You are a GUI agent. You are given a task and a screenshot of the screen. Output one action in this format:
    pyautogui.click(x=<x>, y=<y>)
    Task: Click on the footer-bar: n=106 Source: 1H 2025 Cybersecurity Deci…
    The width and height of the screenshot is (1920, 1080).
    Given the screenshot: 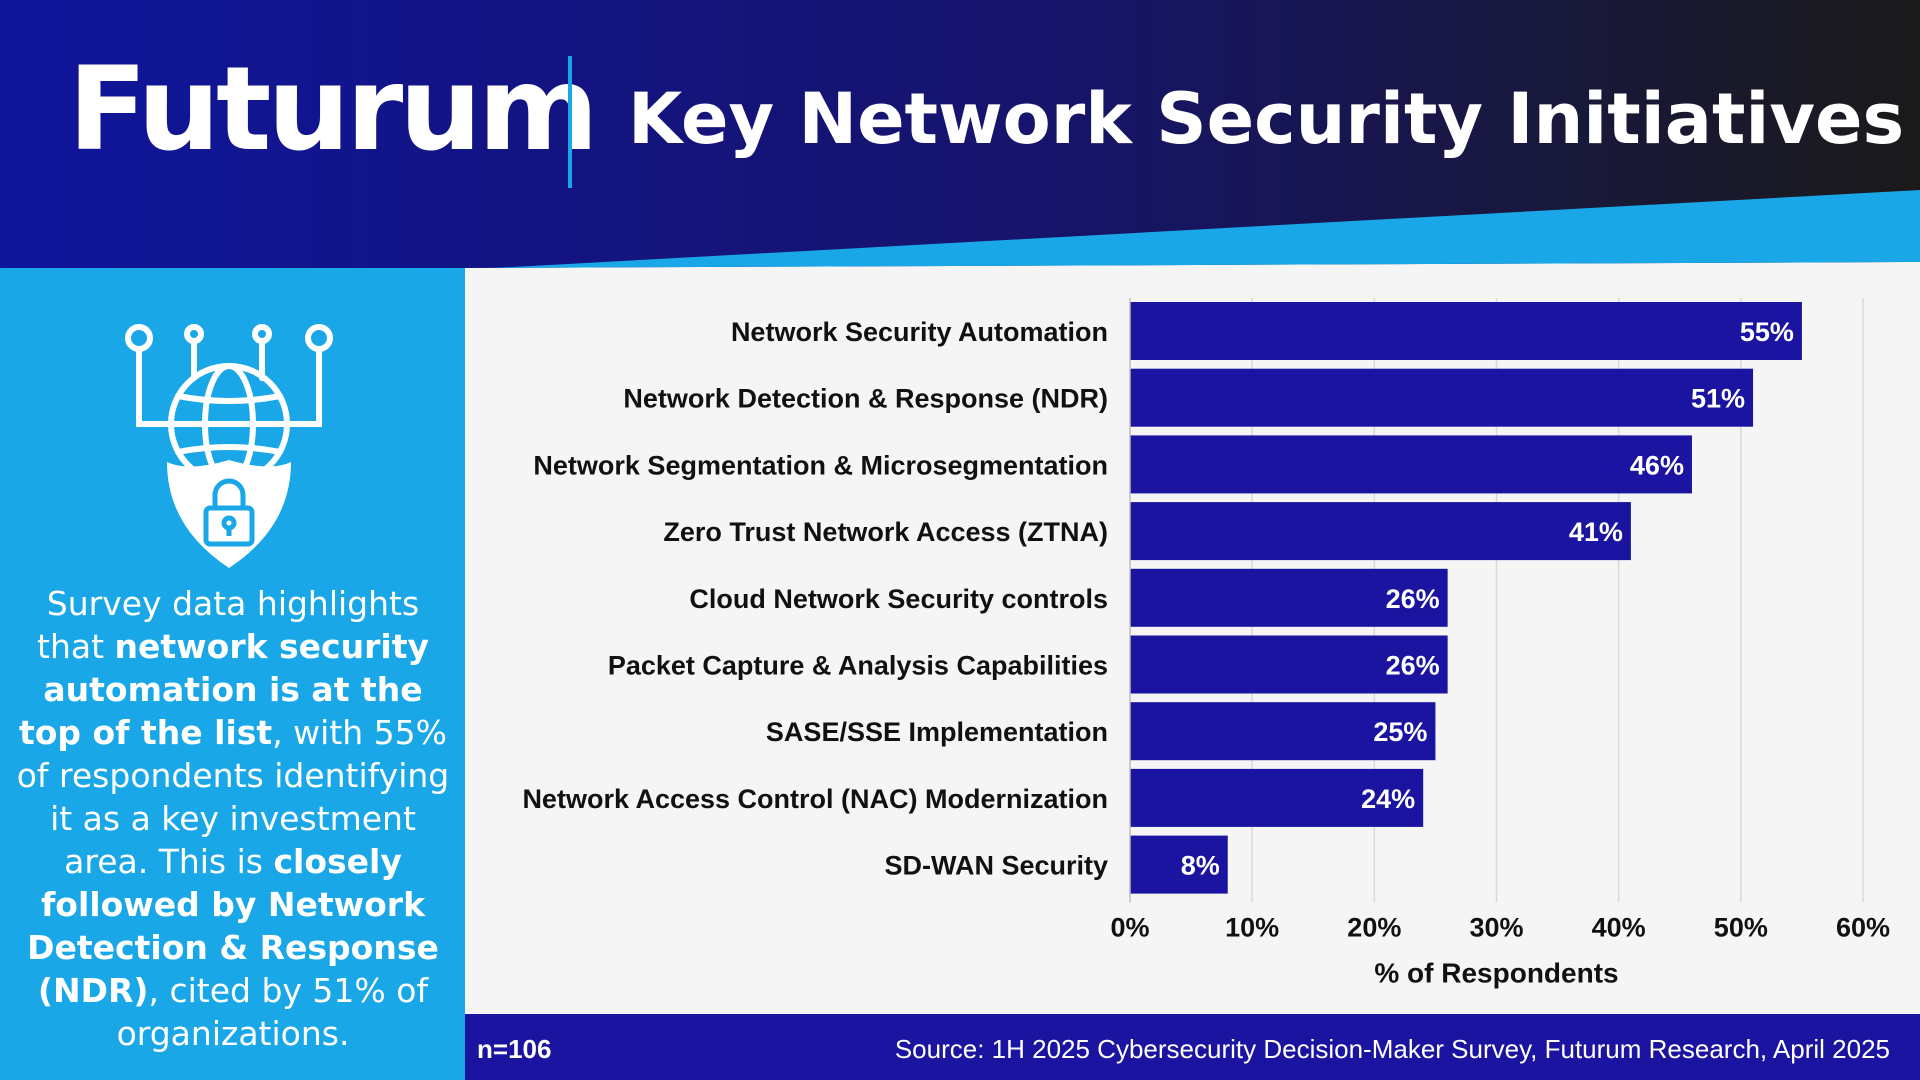 What is the action you would take?
    pyautogui.click(x=1192, y=1047)
    